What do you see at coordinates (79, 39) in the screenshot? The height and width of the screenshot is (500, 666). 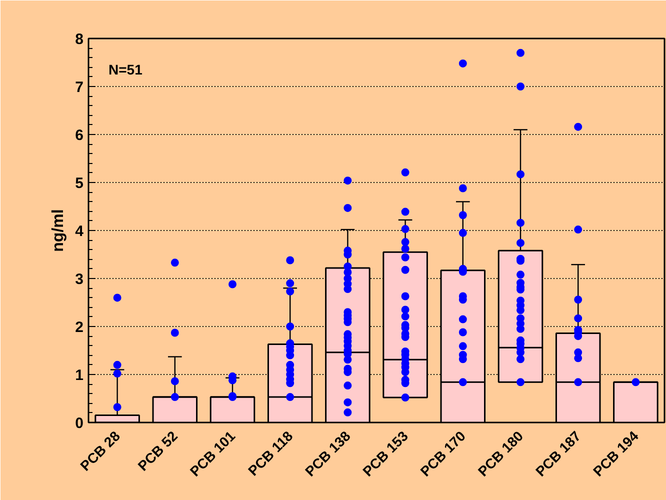 I see `y-tick-label: 8` at bounding box center [79, 39].